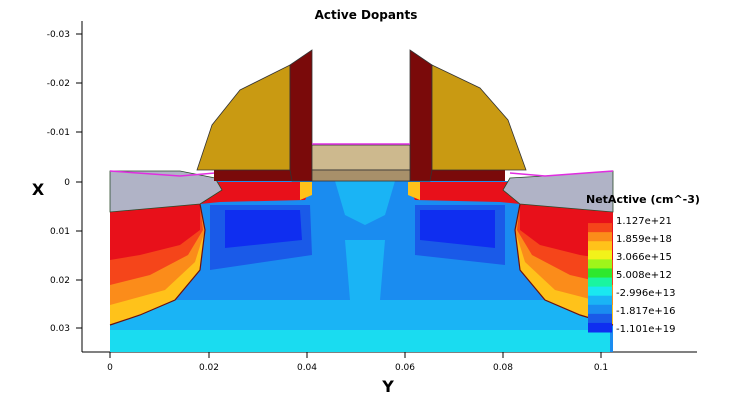  Describe the element at coordinates (157, 264) in the screenshot. I see `source-junction` at that location.